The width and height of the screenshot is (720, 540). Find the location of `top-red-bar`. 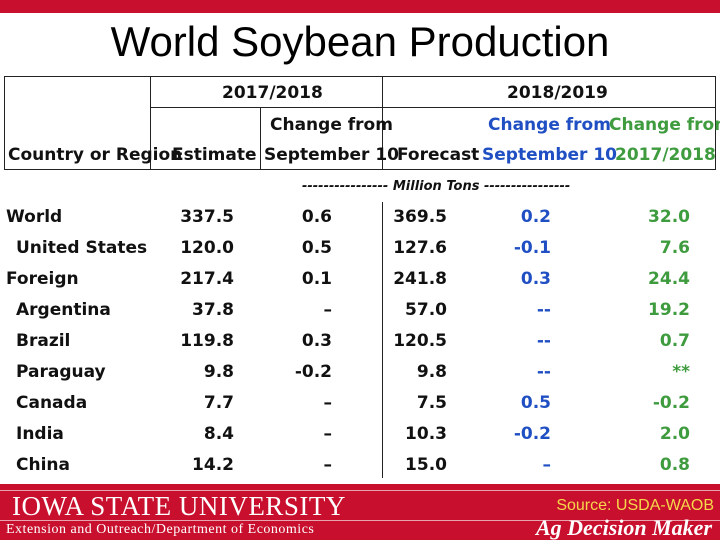

top-red-bar is located at coordinates (360, 6).